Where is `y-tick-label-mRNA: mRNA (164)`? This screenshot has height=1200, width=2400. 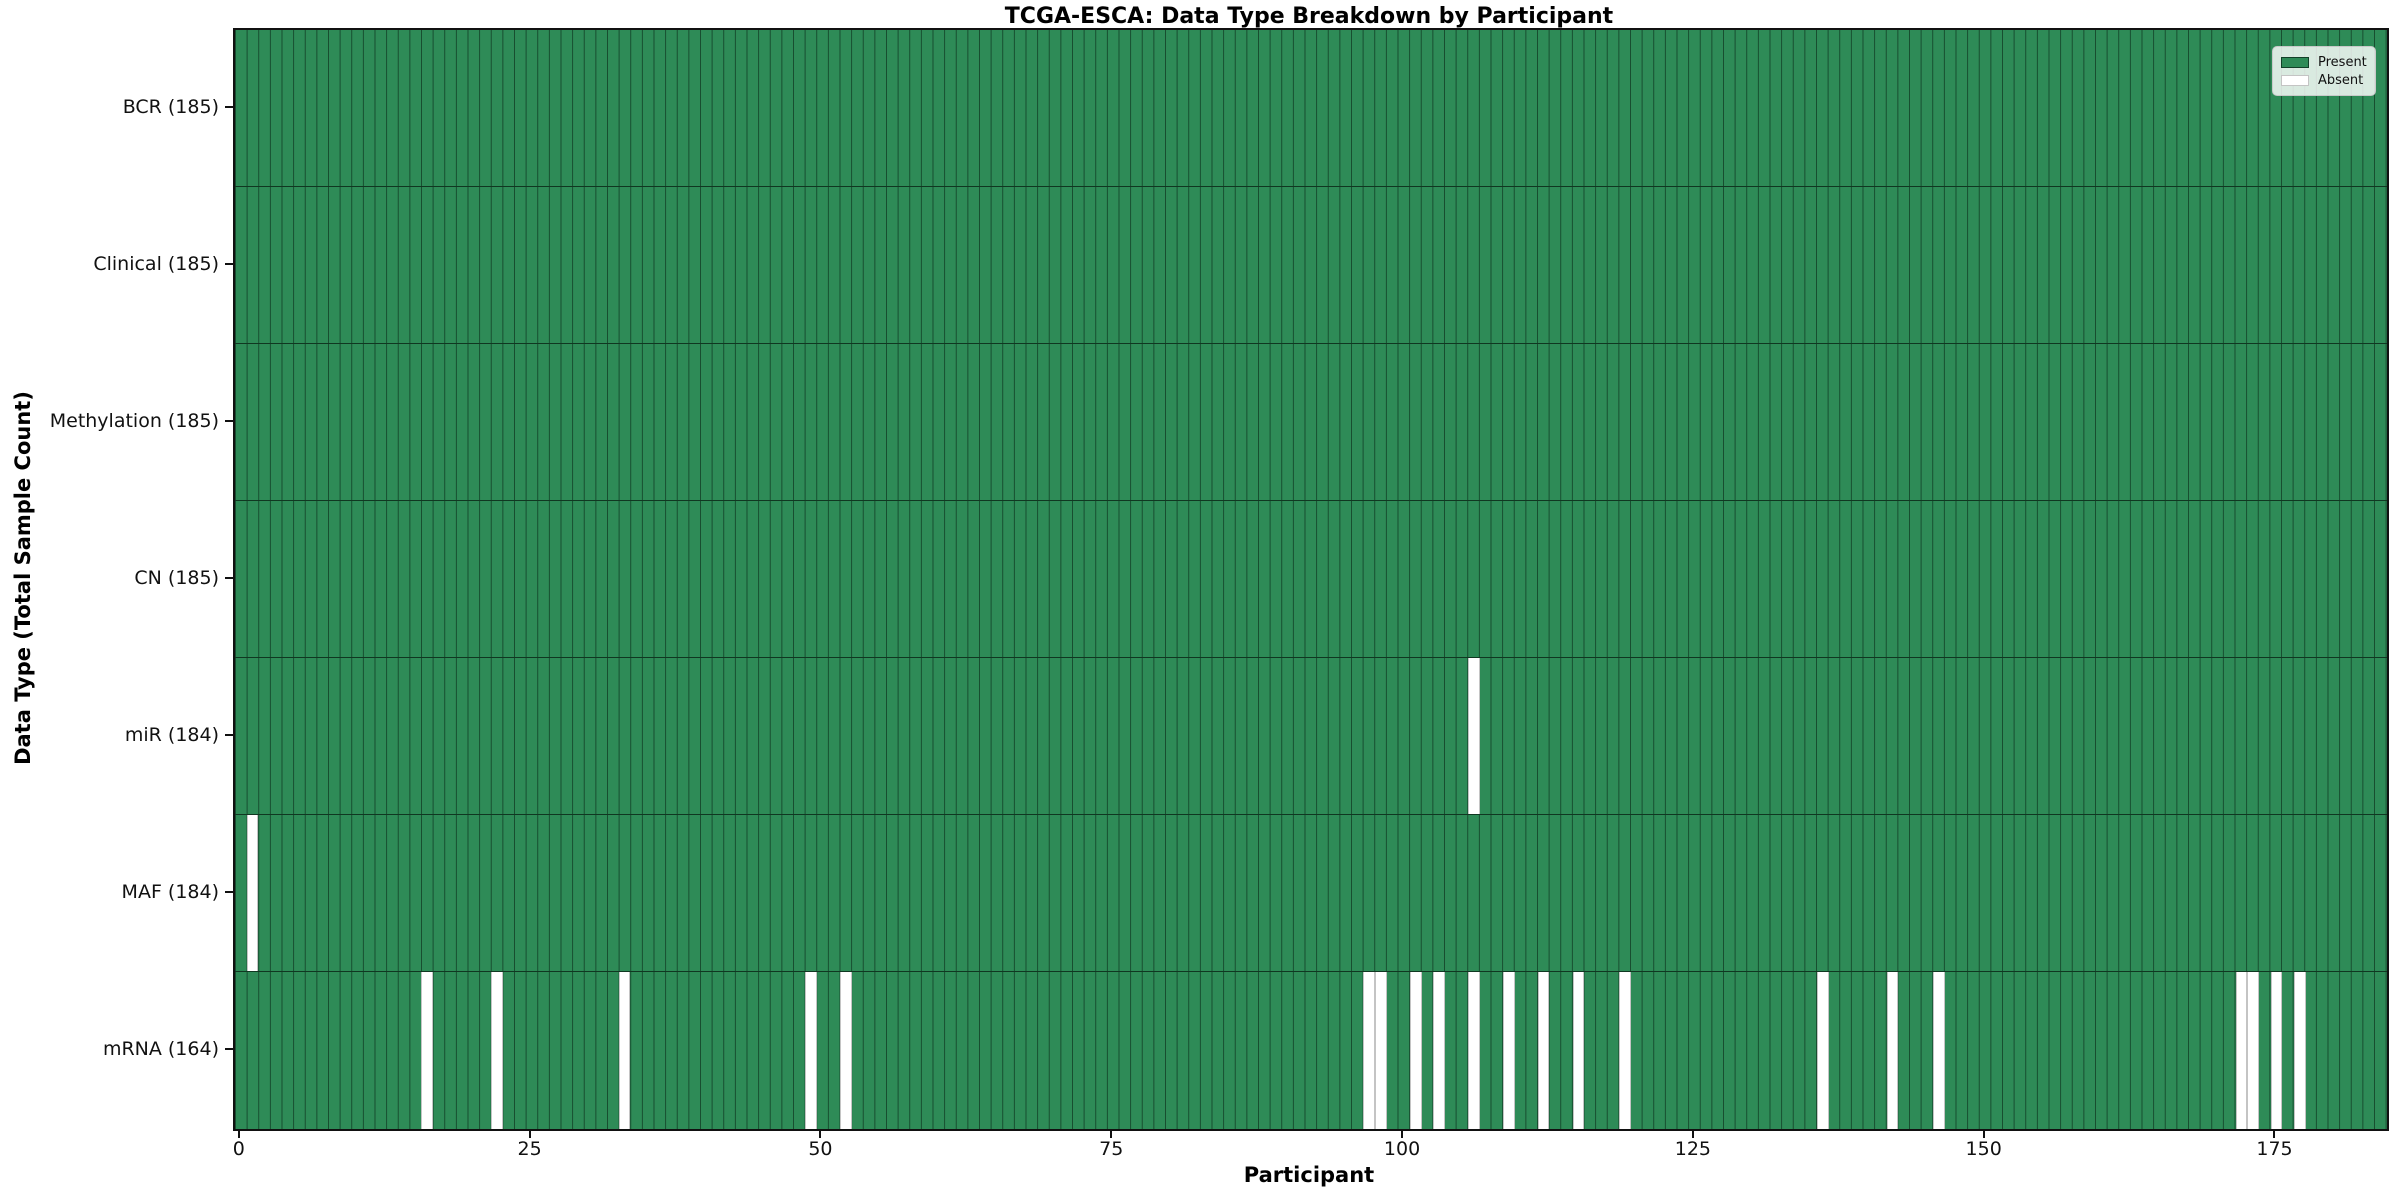
y-tick-label-mRNA: mRNA (164) is located at coordinates (160, 1048).